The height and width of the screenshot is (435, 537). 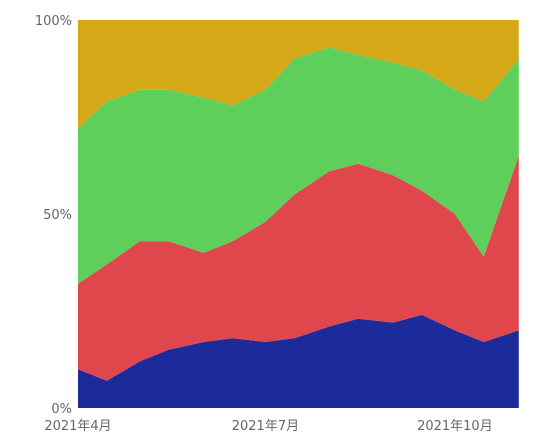 What do you see at coordinates (57, 215) in the screenshot?
I see `y-tick-label: 50%` at bounding box center [57, 215].